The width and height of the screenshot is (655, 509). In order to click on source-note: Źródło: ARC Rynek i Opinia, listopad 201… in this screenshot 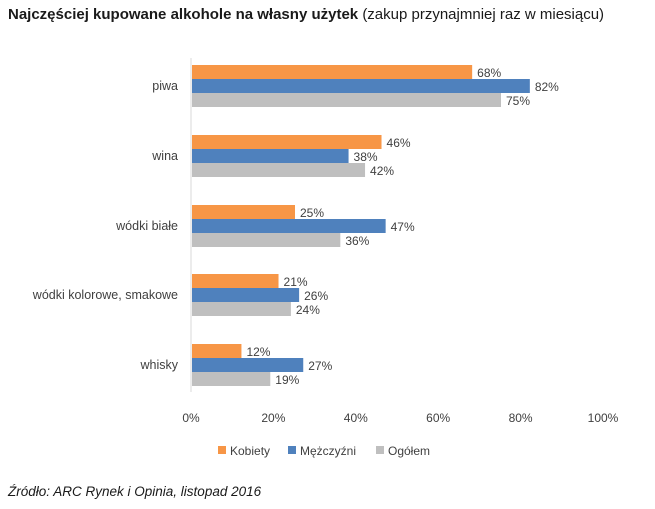, I will do `click(135, 491)`.